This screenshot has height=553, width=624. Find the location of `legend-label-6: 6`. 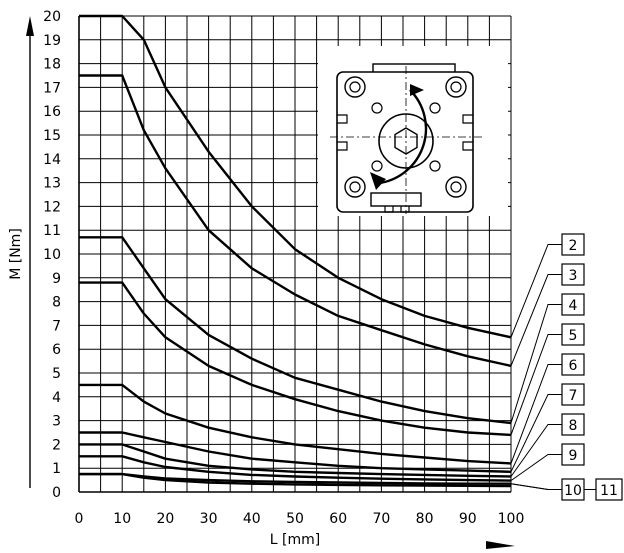

legend-label-6: 6 is located at coordinates (573, 366).